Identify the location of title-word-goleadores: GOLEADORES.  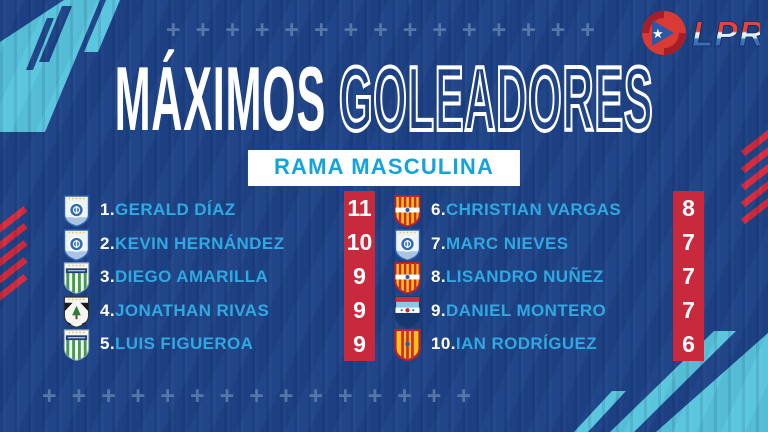
(496, 98).